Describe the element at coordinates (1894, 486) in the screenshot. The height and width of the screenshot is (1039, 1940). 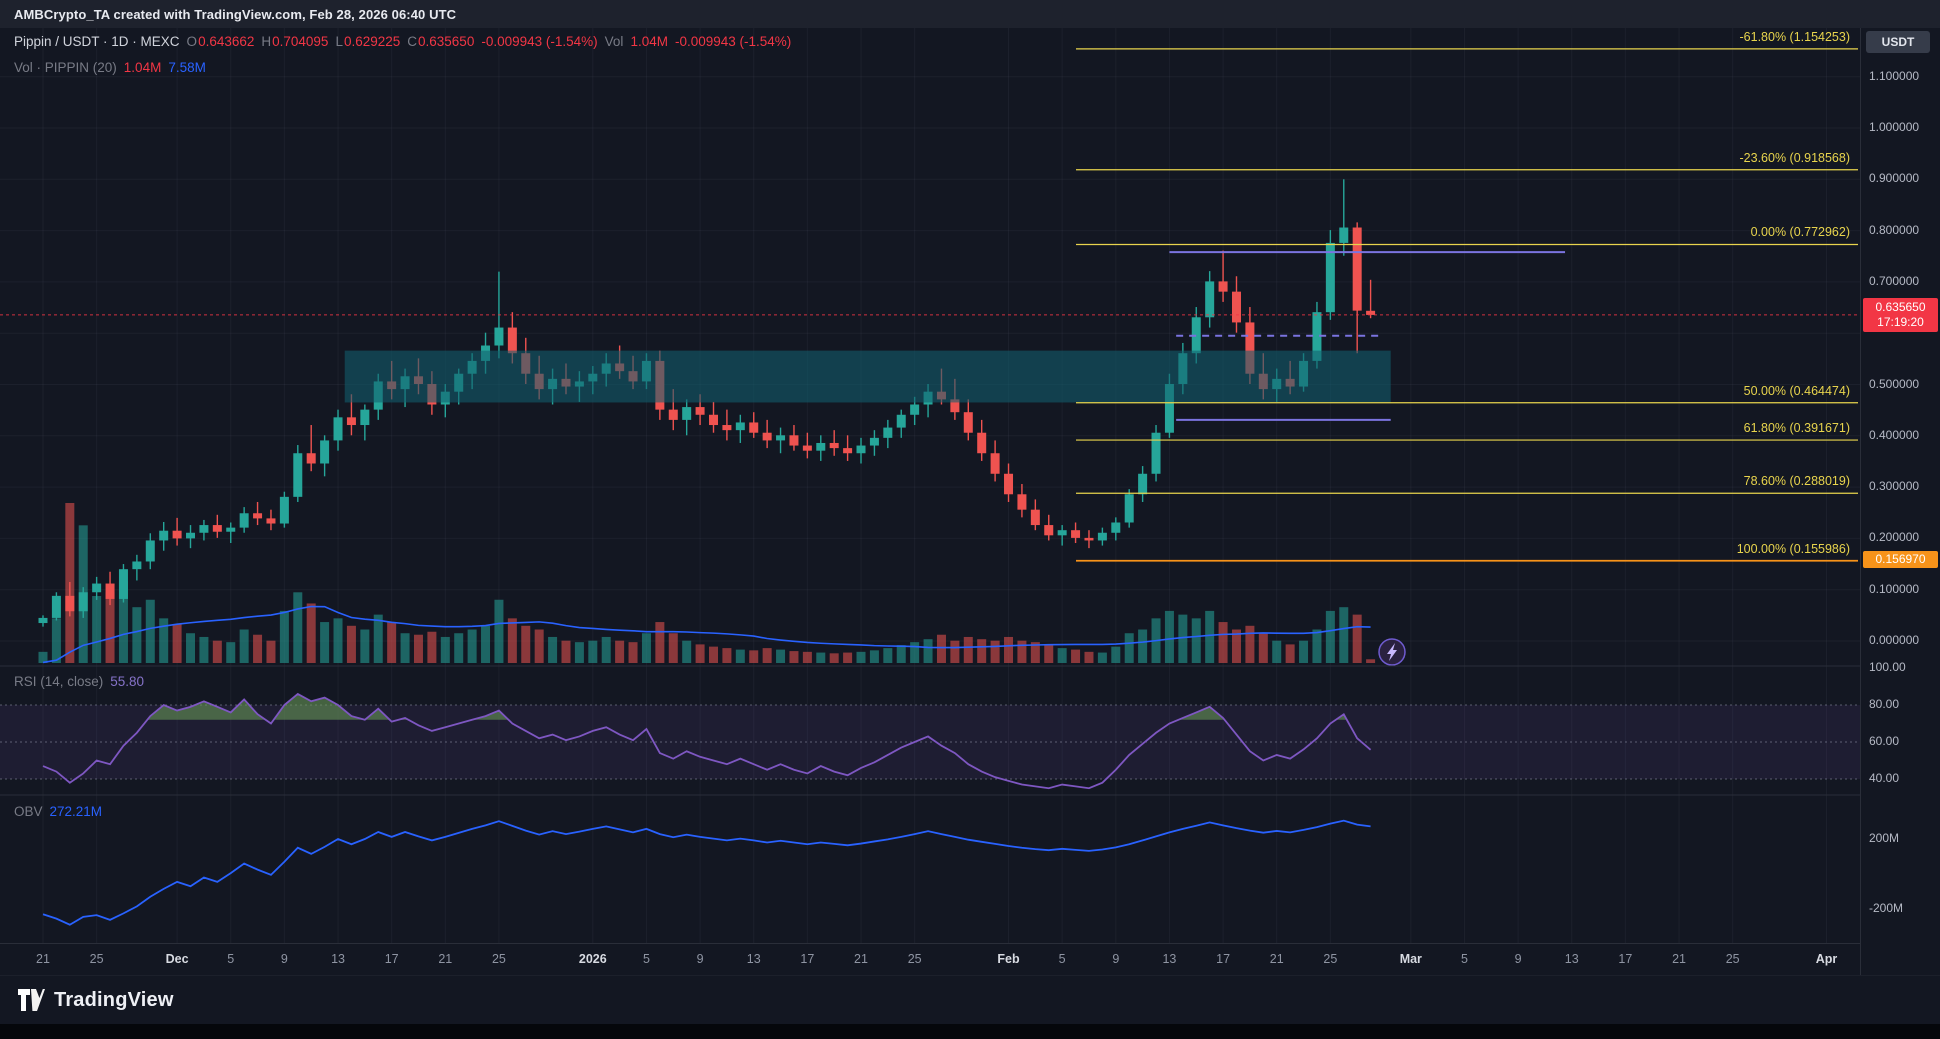
I see `price-axis-label: 0.300000` at that location.